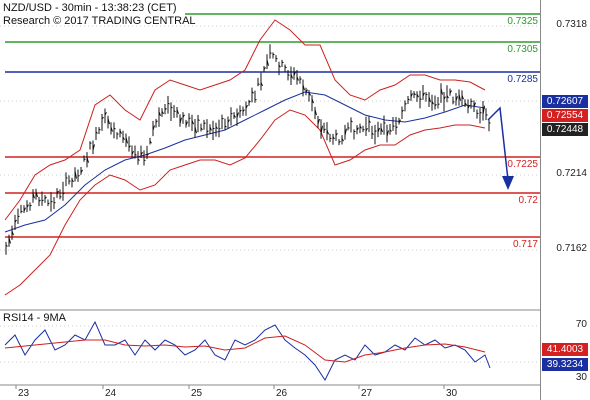  I want to click on price-tick: 0.7214, so click(571, 173).